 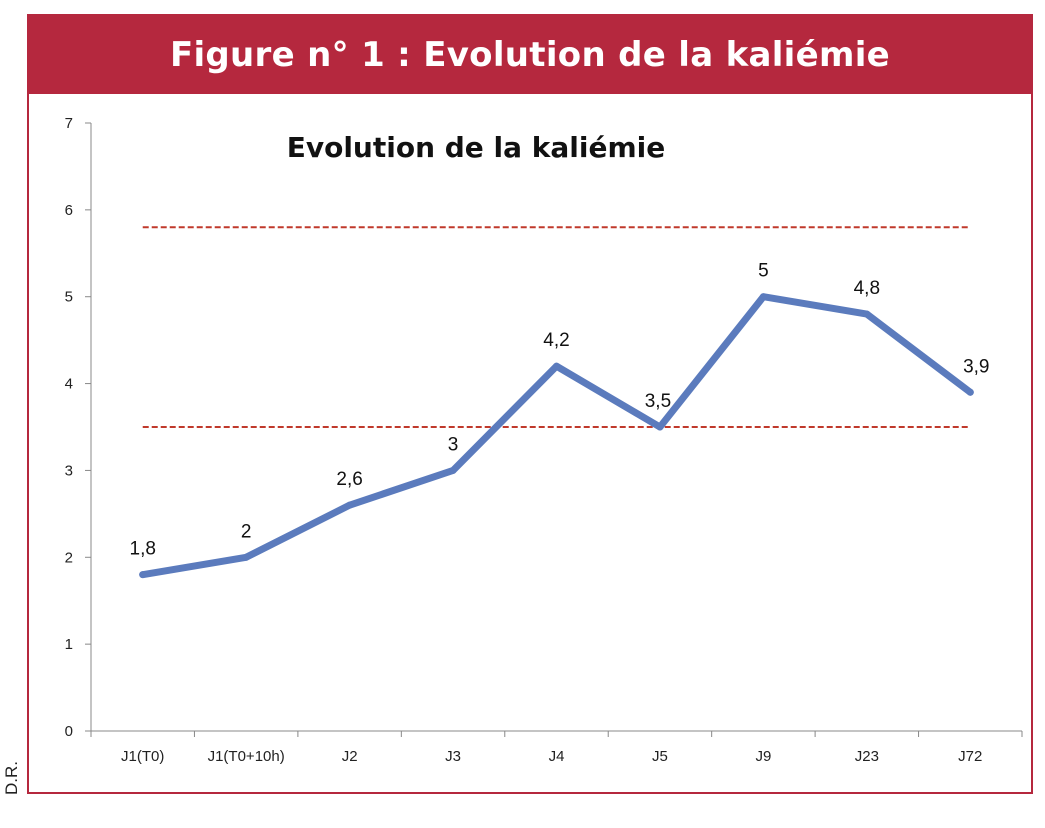 I want to click on y-tick-label: 0, so click(x=69, y=731).